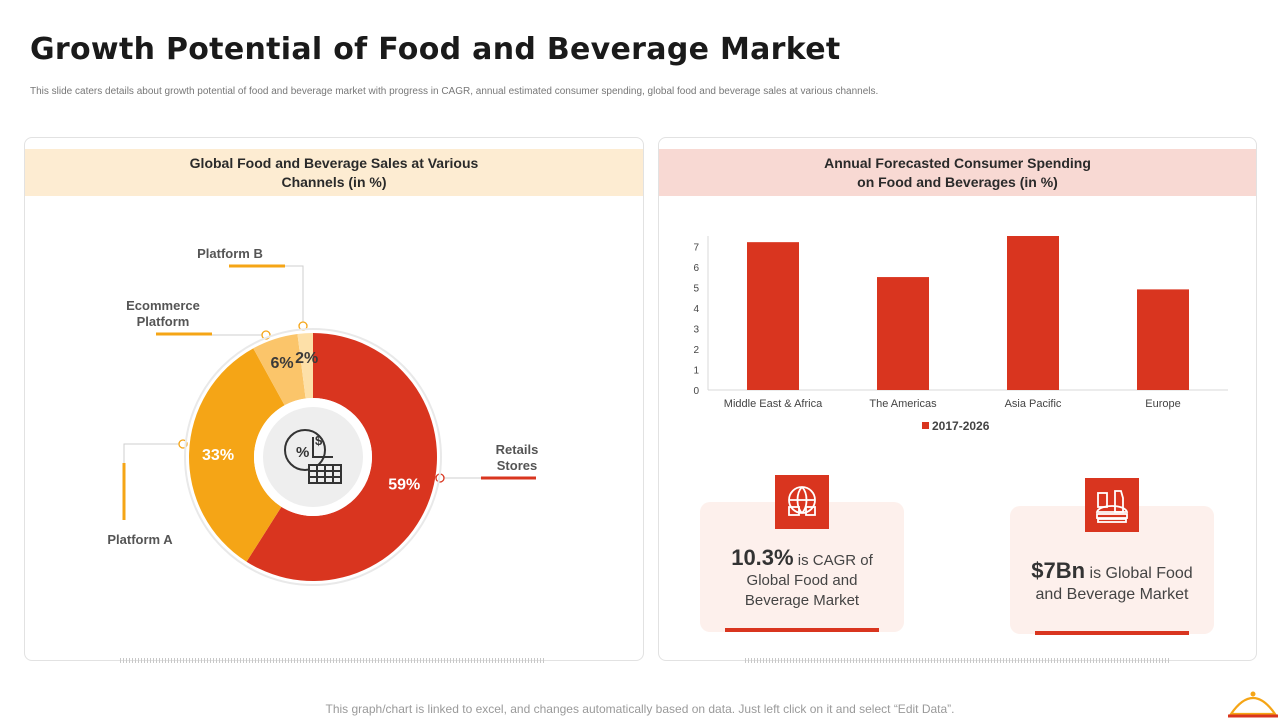 The height and width of the screenshot is (720, 1280). Describe the element at coordinates (802, 630) in the screenshot. I see `stat-cagr-underline` at that location.